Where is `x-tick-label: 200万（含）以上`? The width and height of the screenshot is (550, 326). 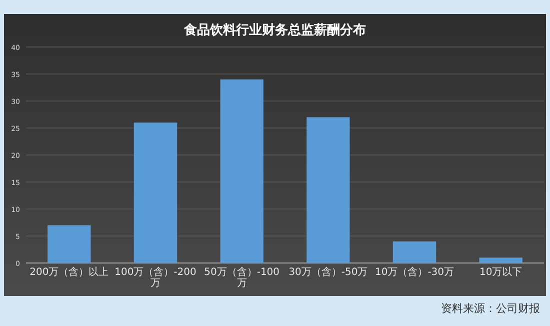 x-tick-label: 200万（含）以上 is located at coordinates (69, 272).